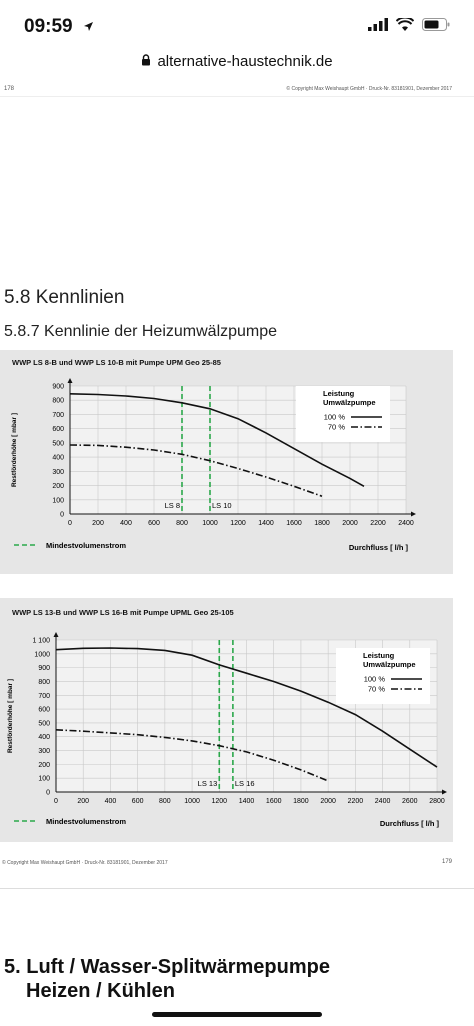  I want to click on min-flow-marker-label: LS 13, so click(208, 783).